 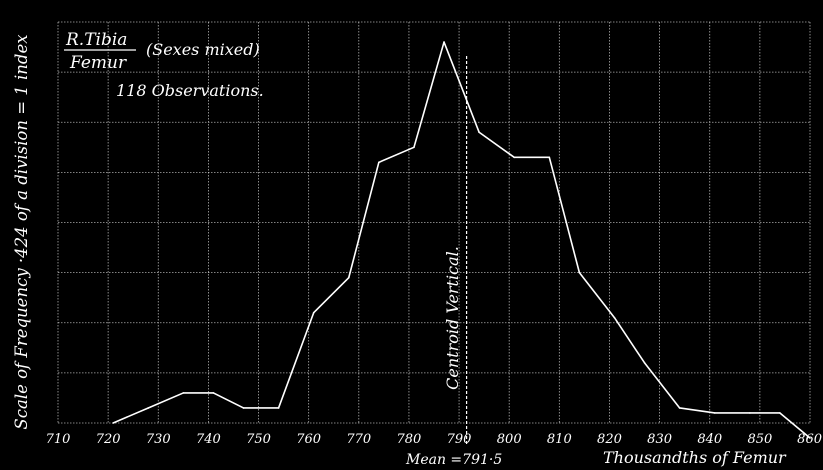 What do you see at coordinates (158, 439) in the screenshot?
I see `x-tick-label: 730` at bounding box center [158, 439].